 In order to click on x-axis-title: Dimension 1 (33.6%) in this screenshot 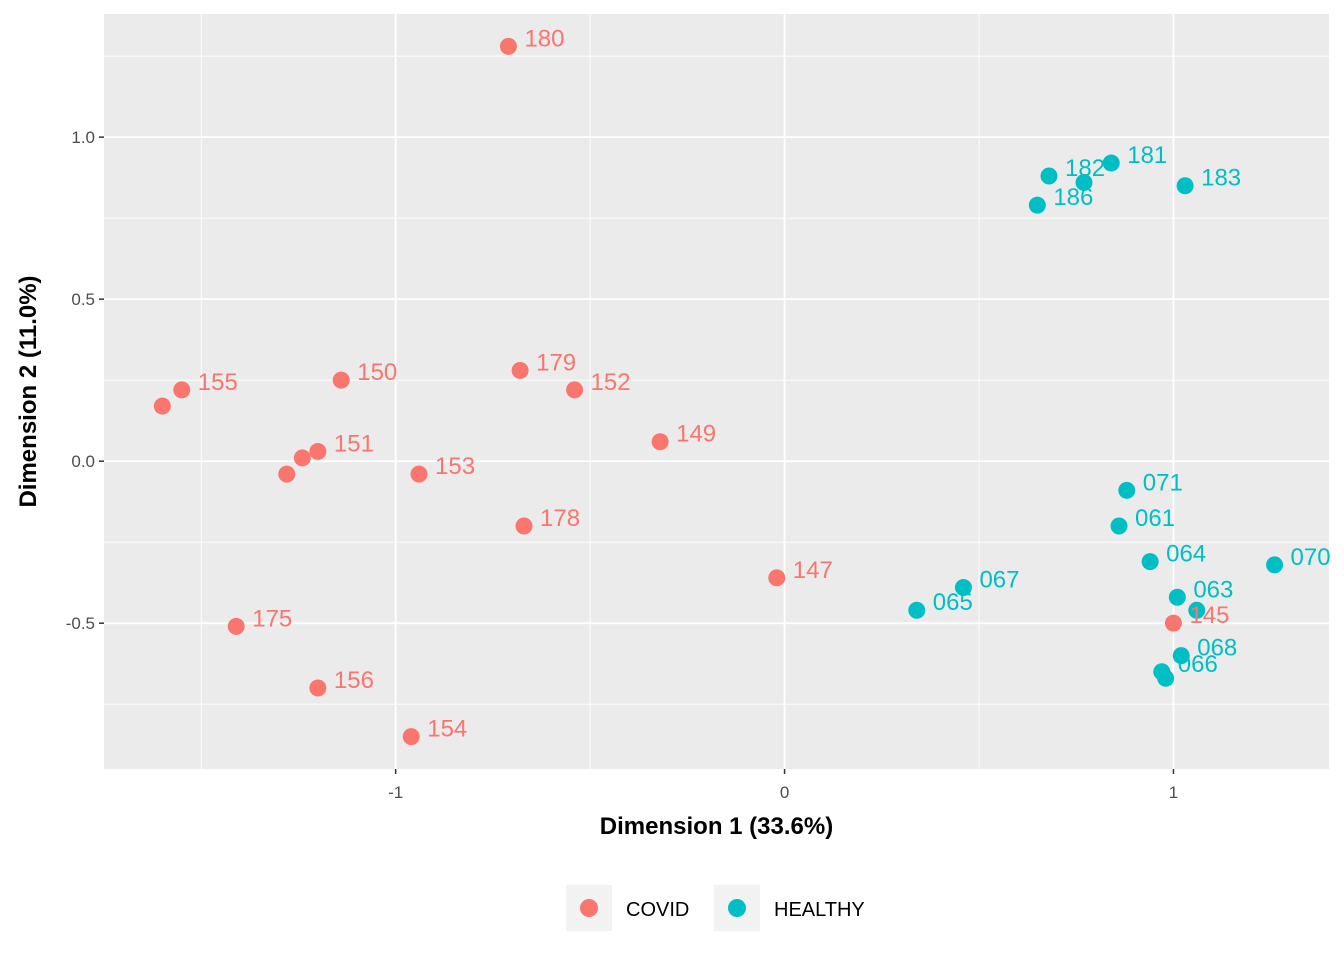, I will do `click(716, 826)`.